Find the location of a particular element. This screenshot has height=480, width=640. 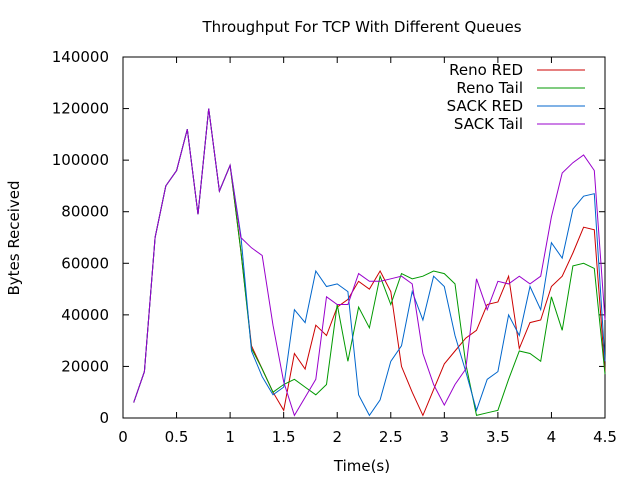

chart-title: Throughput For TCP With Different Queues is located at coordinates (361, 27).